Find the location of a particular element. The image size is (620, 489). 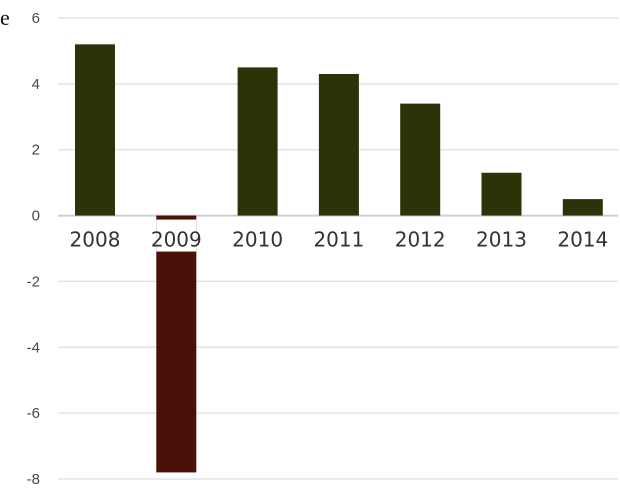

y-tick-label: -8 is located at coordinates (33, 479).